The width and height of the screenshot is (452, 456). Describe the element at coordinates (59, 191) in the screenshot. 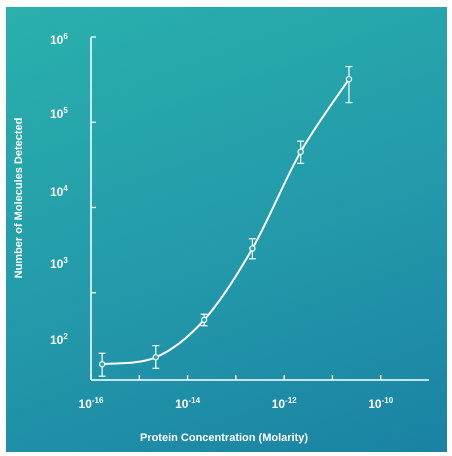

I see `y-tick-label: 10⁴` at that location.